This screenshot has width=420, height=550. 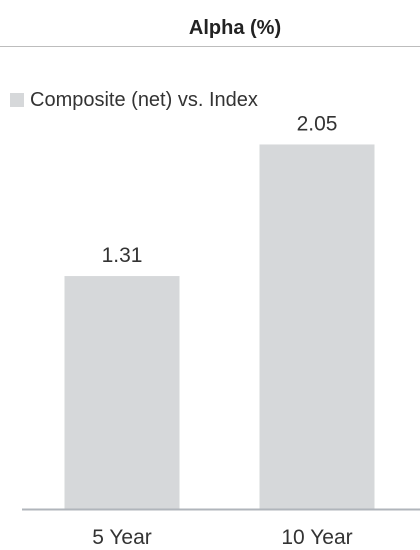 I want to click on data-label: 2.05, so click(x=317, y=123).